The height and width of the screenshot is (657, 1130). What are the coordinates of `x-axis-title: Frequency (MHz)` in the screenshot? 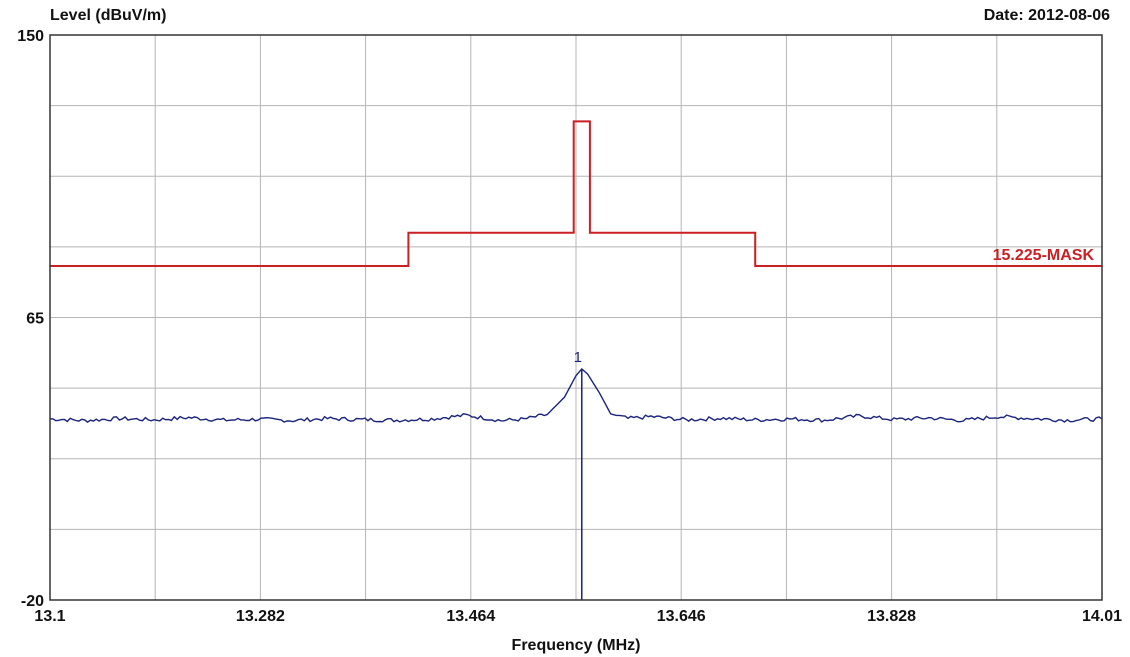 It's located at (576, 645).